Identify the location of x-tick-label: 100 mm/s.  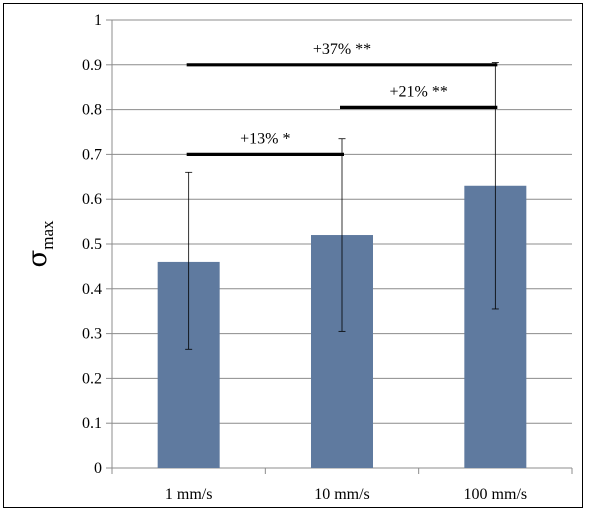
(496, 494).